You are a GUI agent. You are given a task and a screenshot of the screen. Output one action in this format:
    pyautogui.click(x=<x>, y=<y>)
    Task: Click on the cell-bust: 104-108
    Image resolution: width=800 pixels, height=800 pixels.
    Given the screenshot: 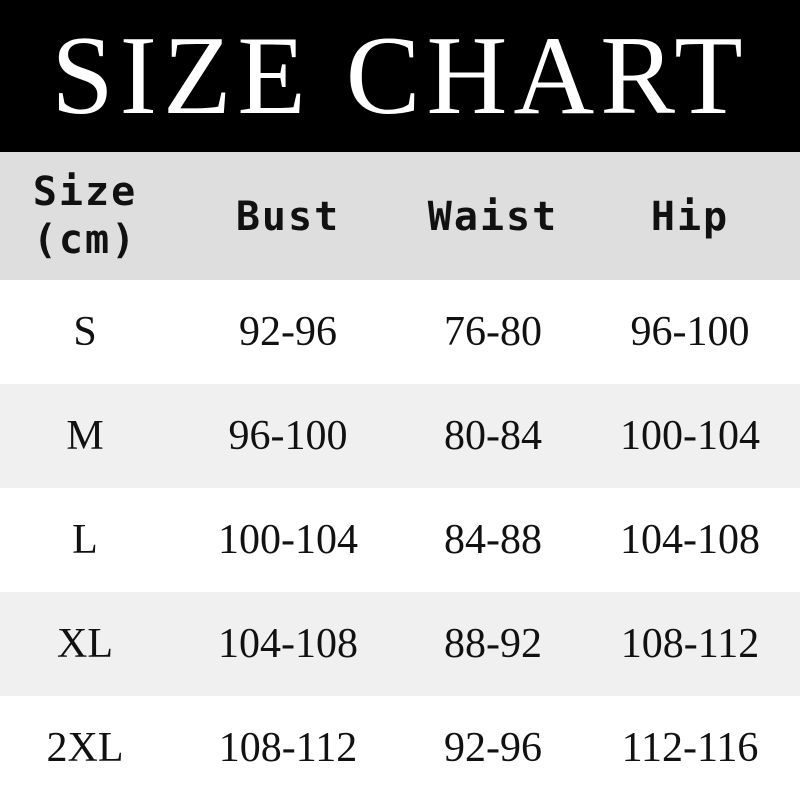 What is the action you would take?
    pyautogui.click(x=288, y=644)
    